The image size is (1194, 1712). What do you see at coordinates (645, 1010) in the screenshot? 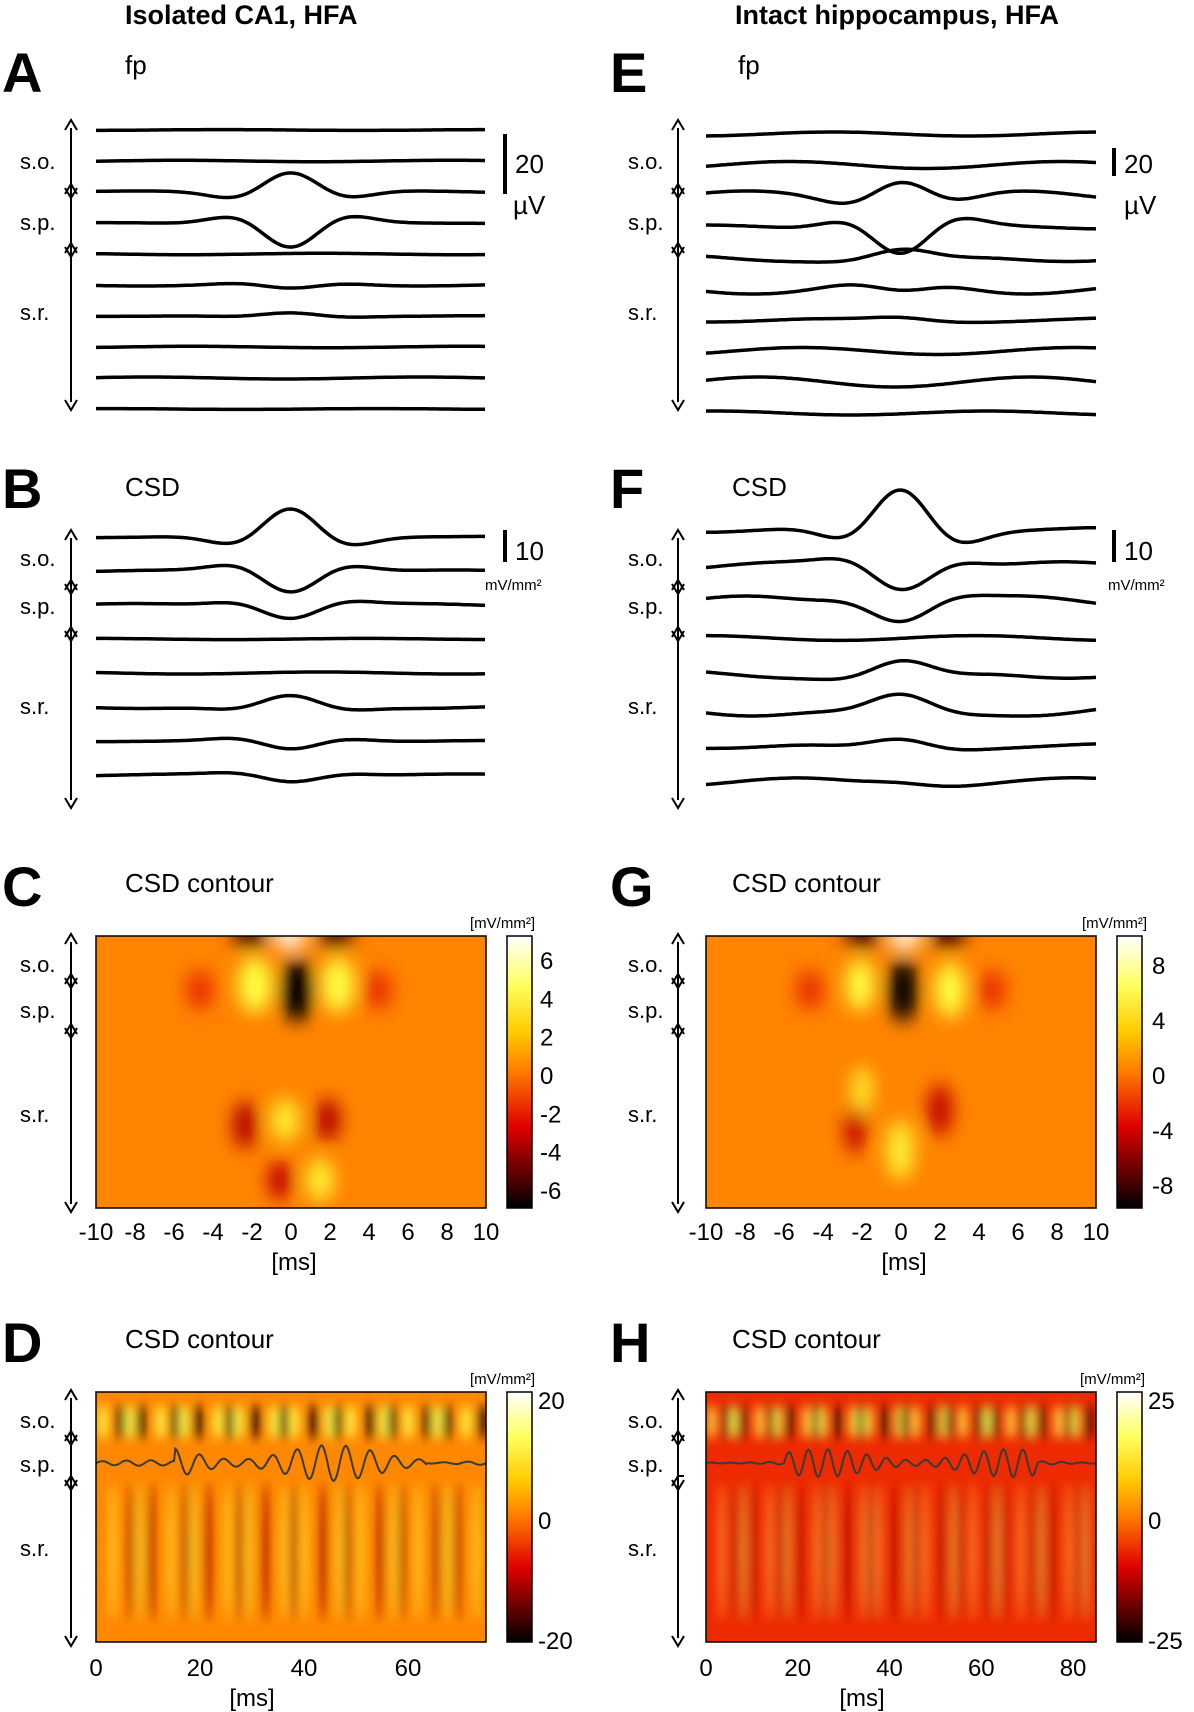
I see `layer-label-sp-g: s.p.` at bounding box center [645, 1010].